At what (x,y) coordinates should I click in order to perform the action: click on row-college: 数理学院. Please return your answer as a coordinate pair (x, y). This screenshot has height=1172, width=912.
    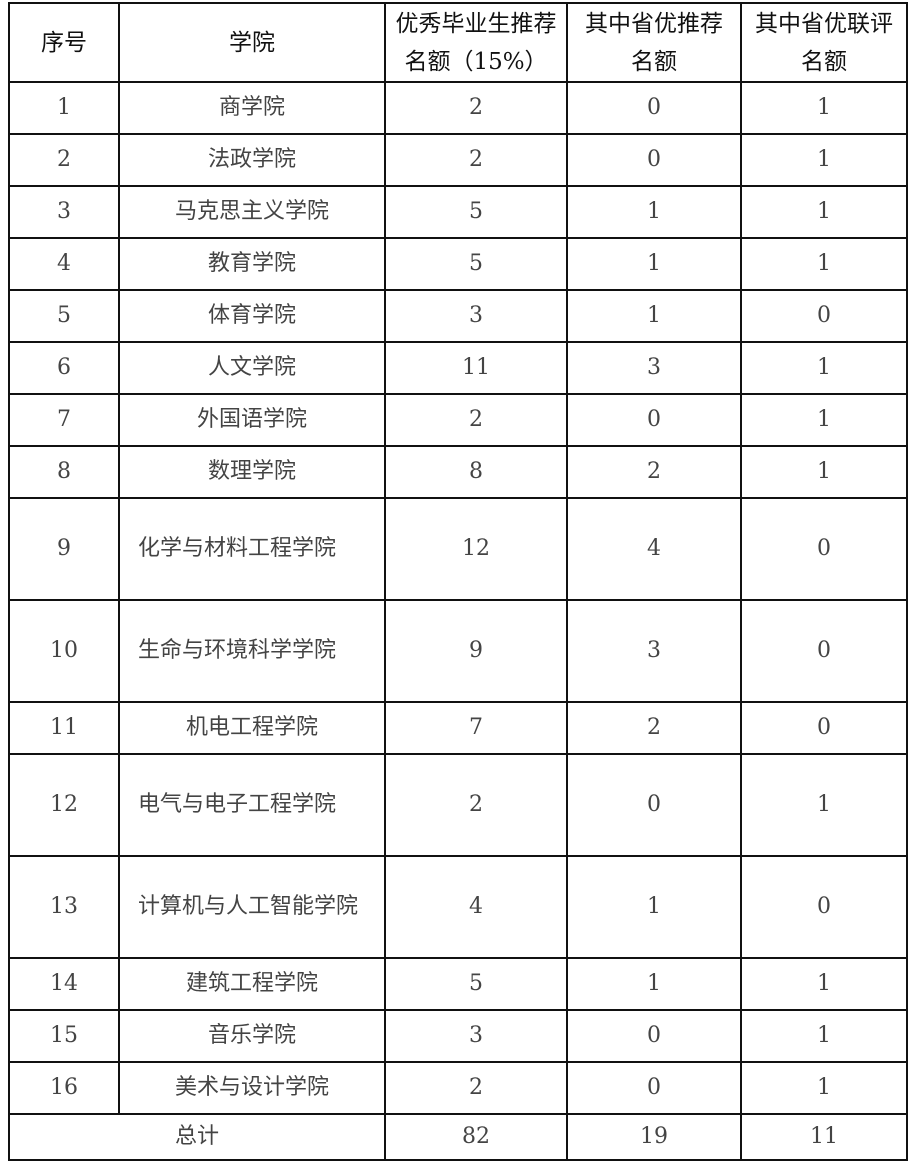
    Looking at the image, I should click on (252, 472).